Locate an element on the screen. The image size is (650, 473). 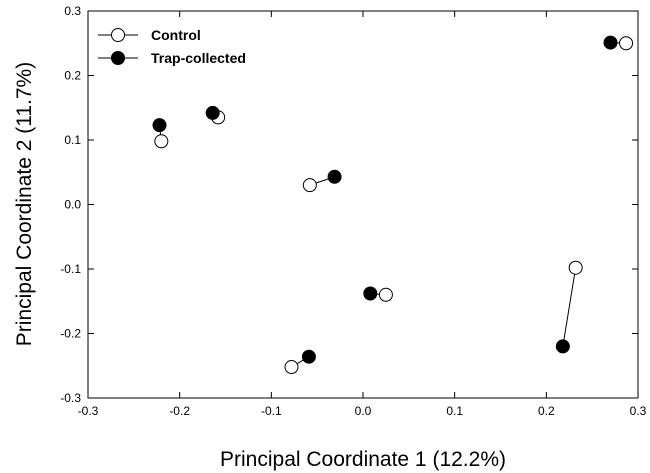
x-tick-label: 0.2 is located at coordinates (546, 411).